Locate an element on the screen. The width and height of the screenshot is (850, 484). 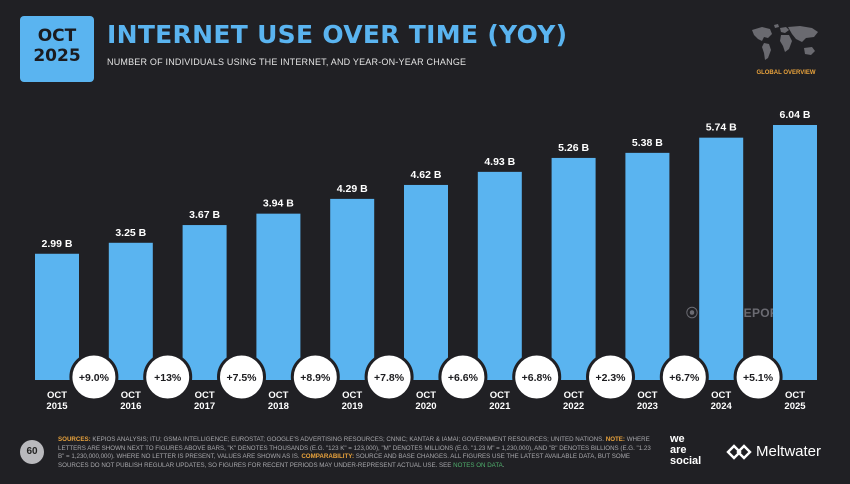
footnote-end: . is located at coordinates (503, 465).